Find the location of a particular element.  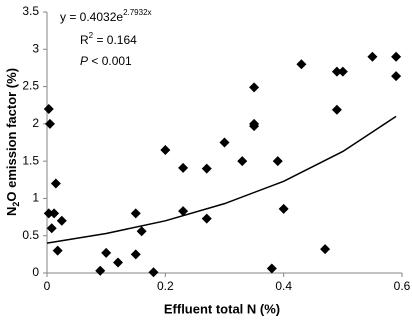

x-tick-label: 0.4 is located at coordinates (283, 286).